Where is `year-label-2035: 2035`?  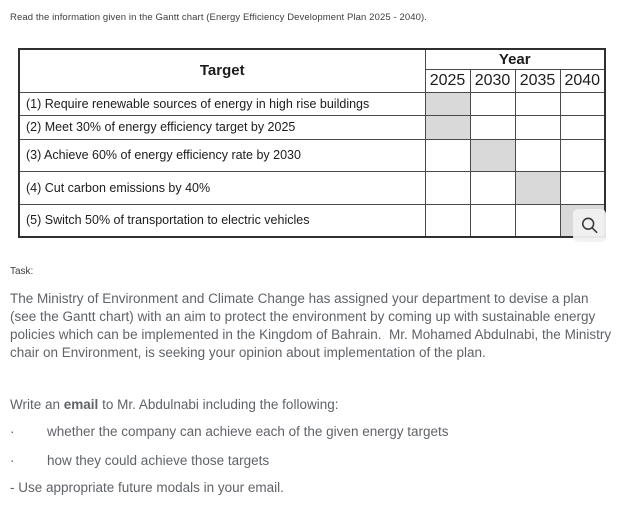
year-label-2035: 2035 is located at coordinates (537, 80).